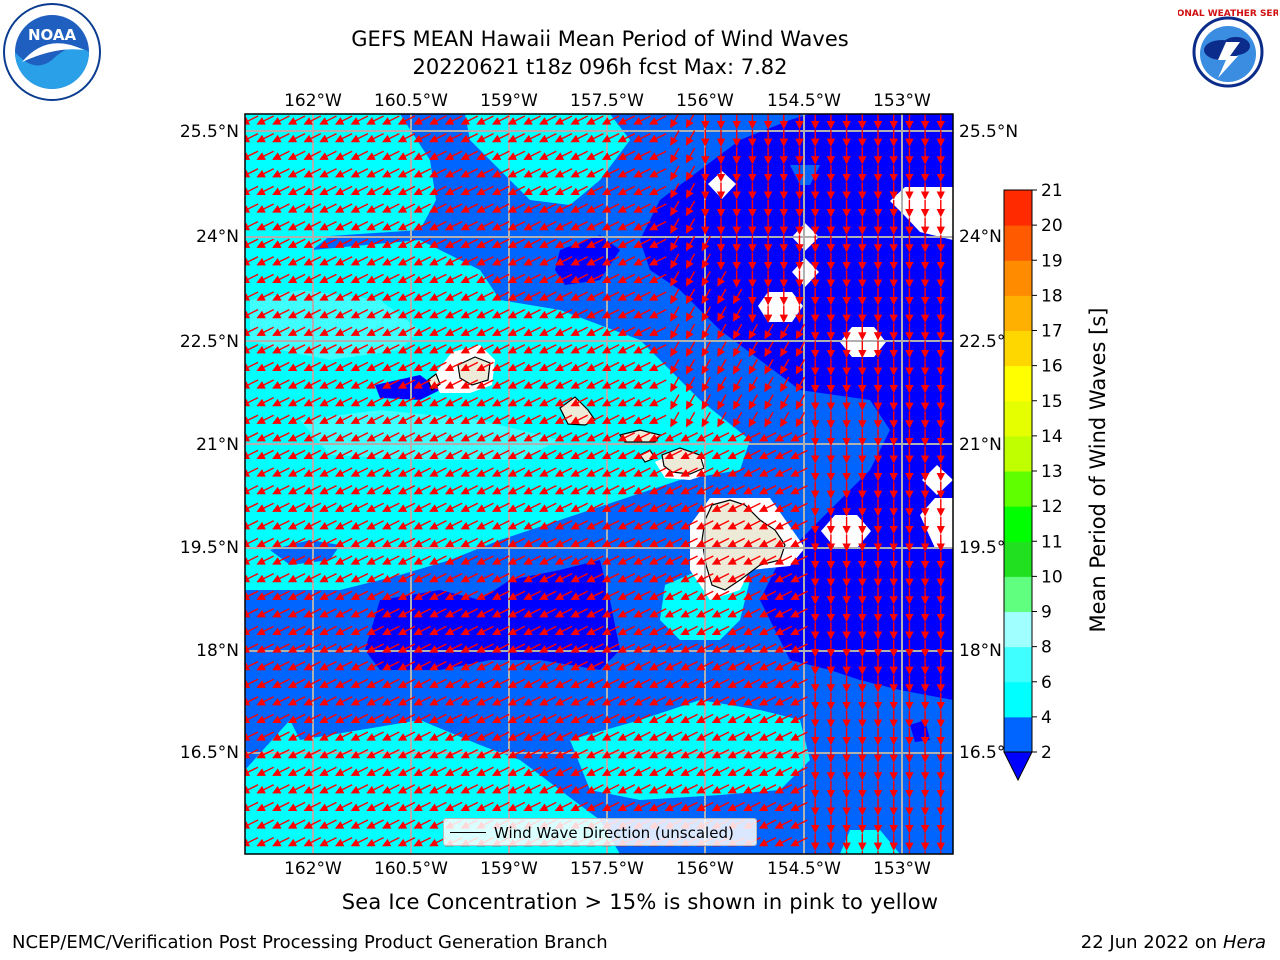  What do you see at coordinates (1052, 296) in the screenshot?
I see `colorbar-tick-label: 18` at bounding box center [1052, 296].